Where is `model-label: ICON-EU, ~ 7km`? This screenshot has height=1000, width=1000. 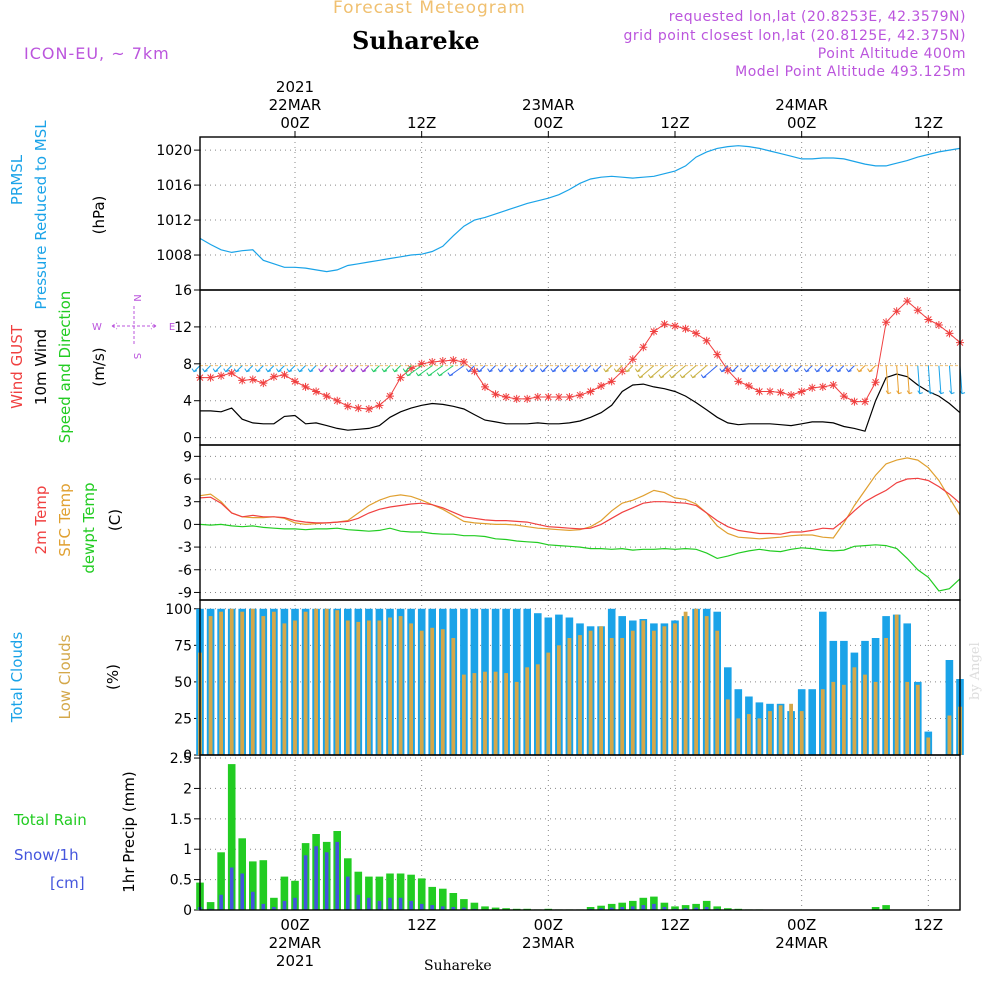 model-label: ICON-EU, ~ 7km is located at coordinates (97, 53).